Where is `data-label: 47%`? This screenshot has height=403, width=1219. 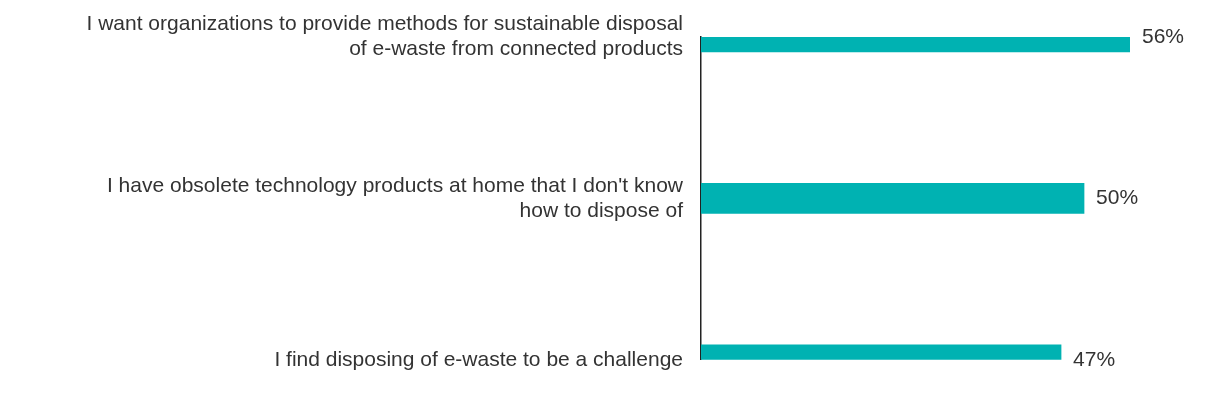
data-label: 47% is located at coordinates (1094, 358).